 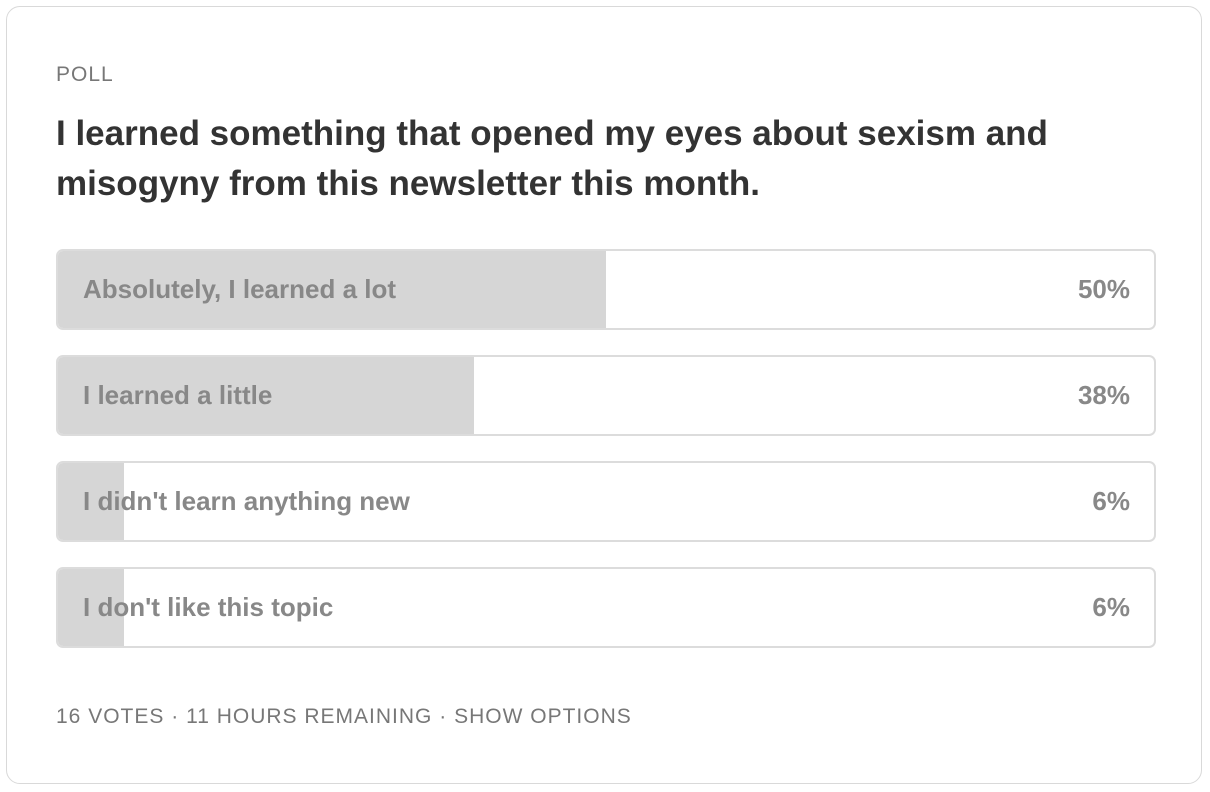 I want to click on option-label: I don't like this topic, so click(x=208, y=607).